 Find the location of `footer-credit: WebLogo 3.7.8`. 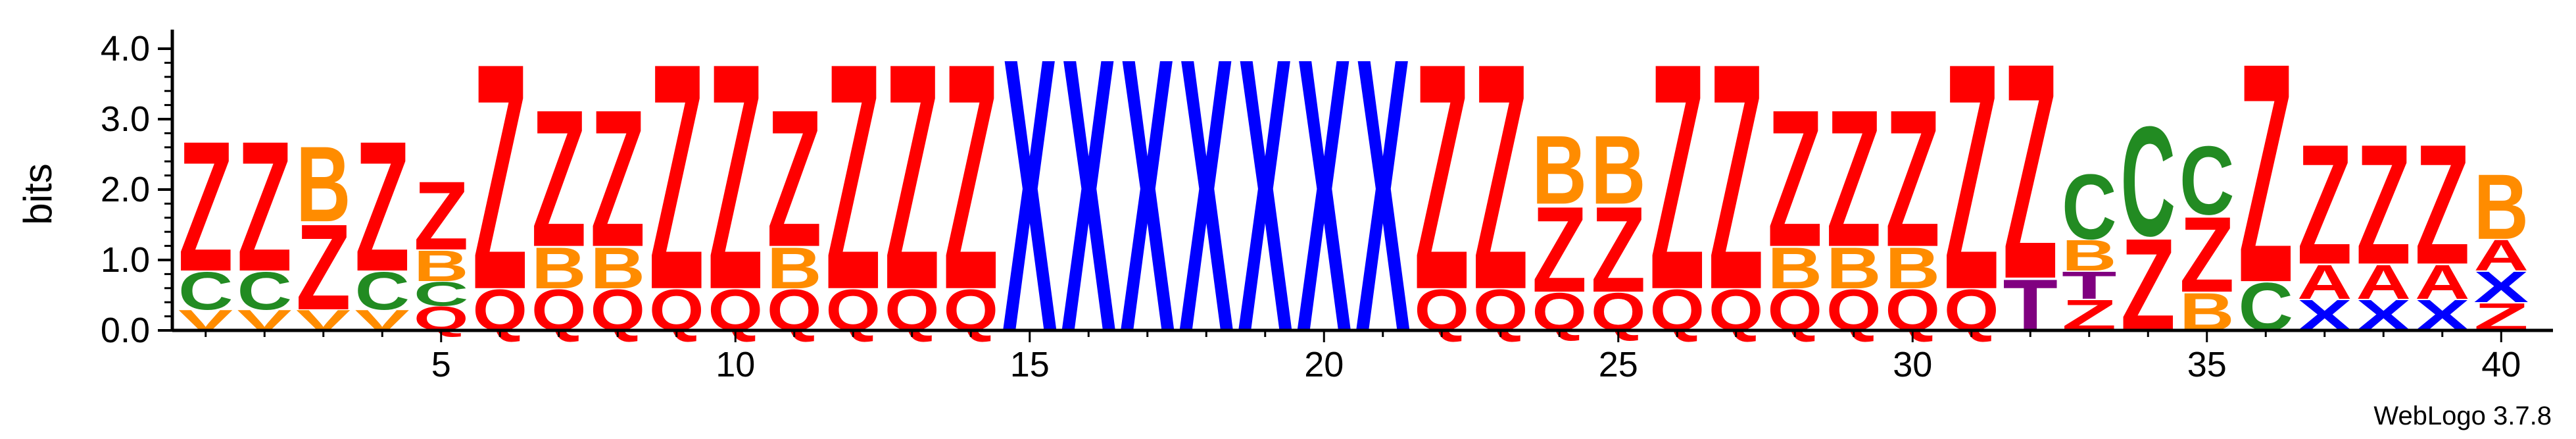

footer-credit: WebLogo 3.7.8 is located at coordinates (2462, 415).